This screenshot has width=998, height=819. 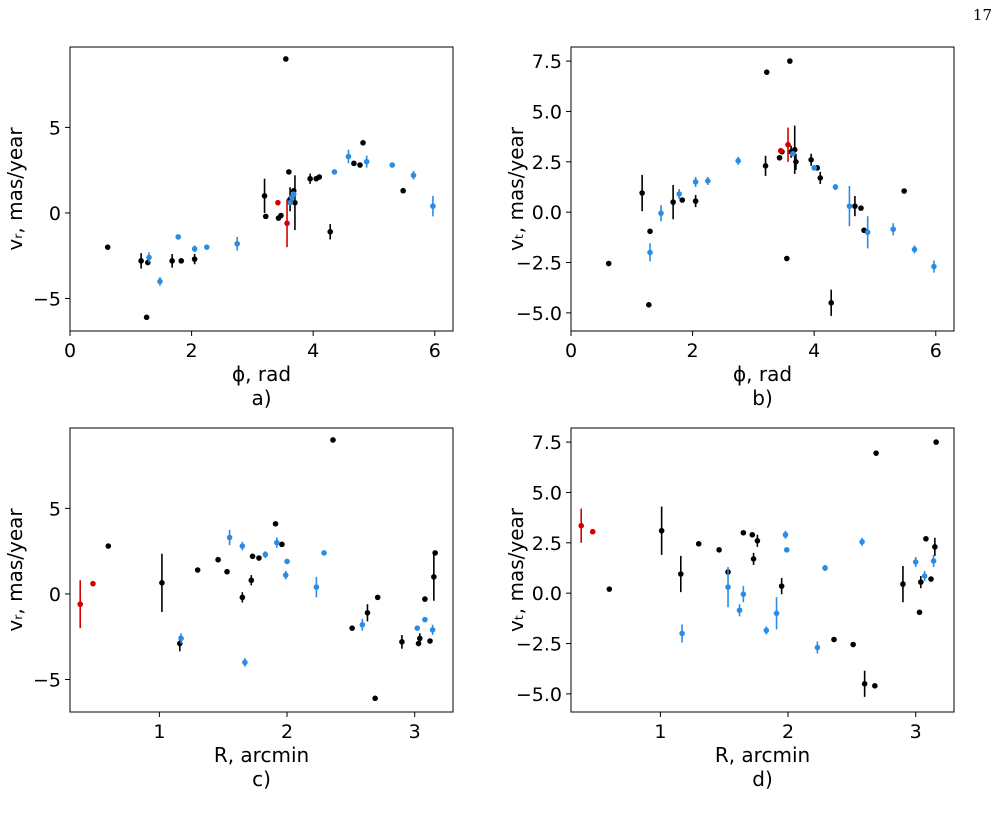 I want to click on panel-caption: d), so click(x=762, y=779).